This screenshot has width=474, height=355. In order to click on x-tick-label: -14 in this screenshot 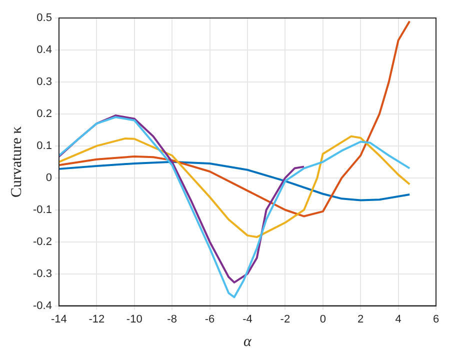, I will do `click(59, 319)`.